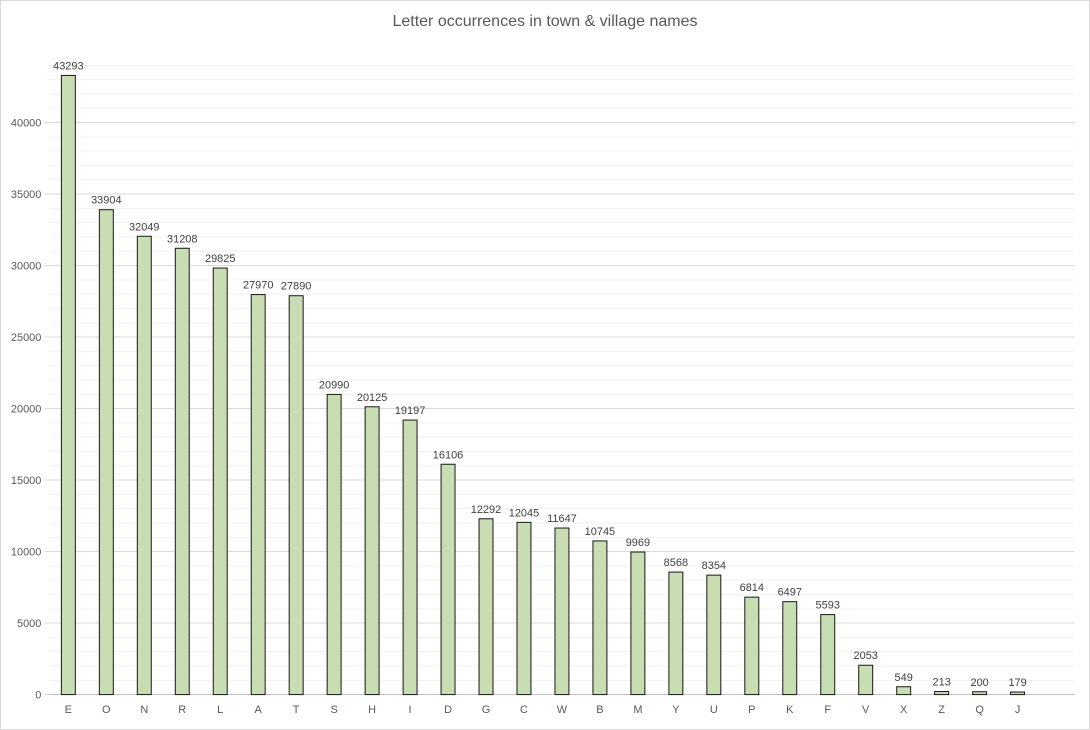 The height and width of the screenshot is (730, 1090). What do you see at coordinates (638, 543) in the screenshot?
I see `bar-value-label: 9969` at bounding box center [638, 543].